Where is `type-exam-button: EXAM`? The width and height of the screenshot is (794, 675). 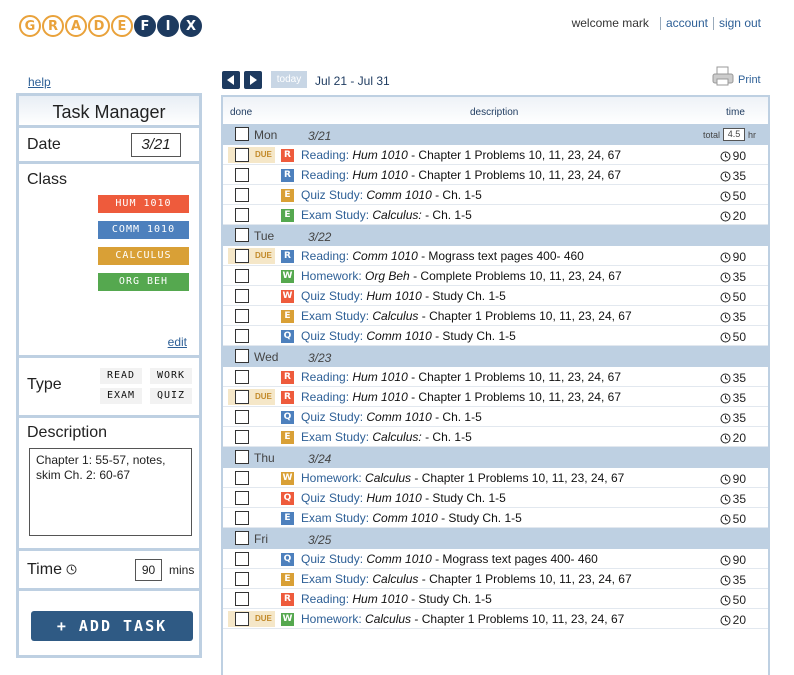 type-exam-button: EXAM is located at coordinates (121, 396).